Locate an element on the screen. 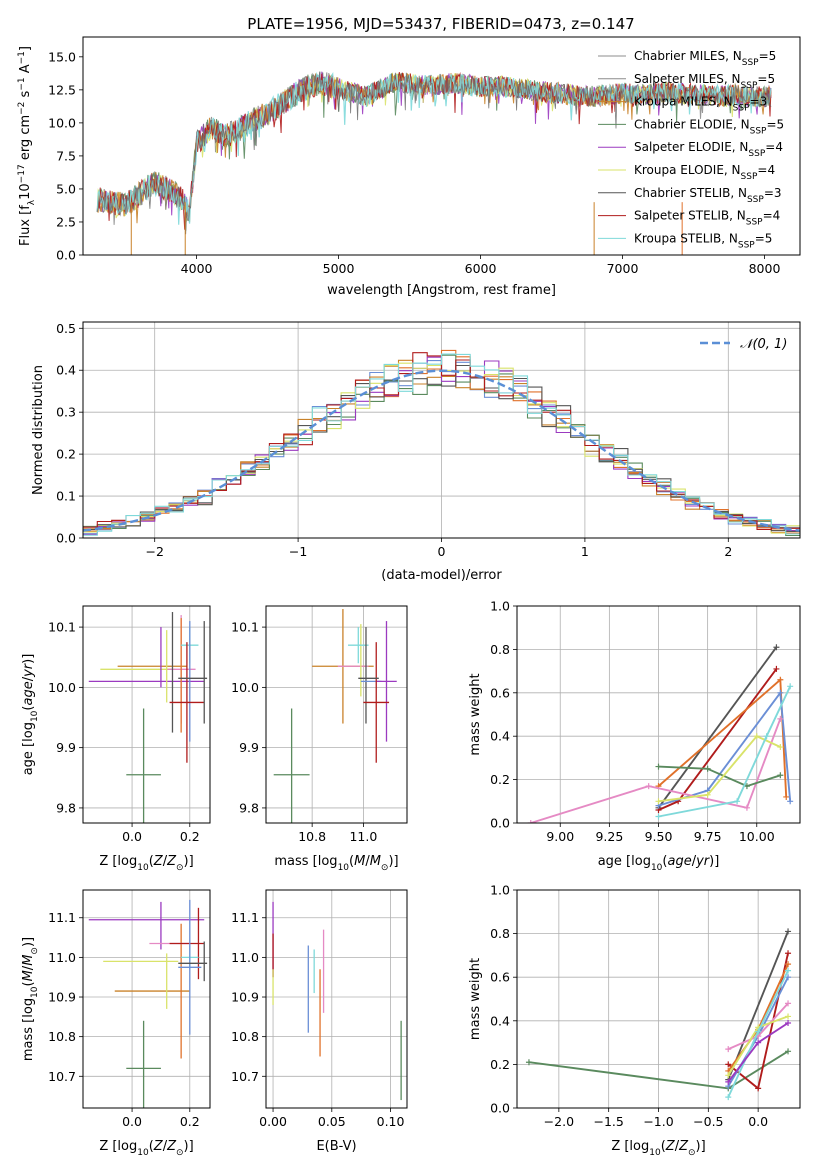  label-part: =4 is located at coordinates (772, 216).